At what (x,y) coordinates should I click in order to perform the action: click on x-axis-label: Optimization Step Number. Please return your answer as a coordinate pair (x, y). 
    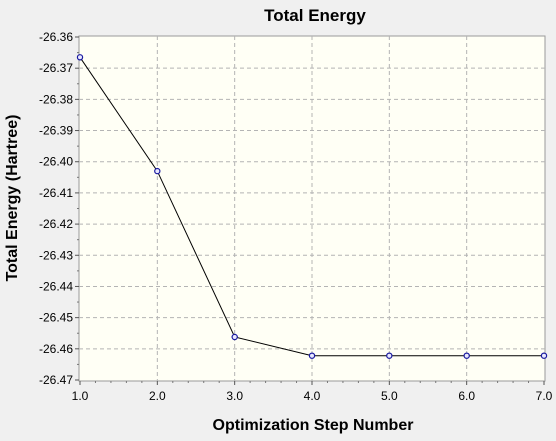
    Looking at the image, I should click on (313, 425).